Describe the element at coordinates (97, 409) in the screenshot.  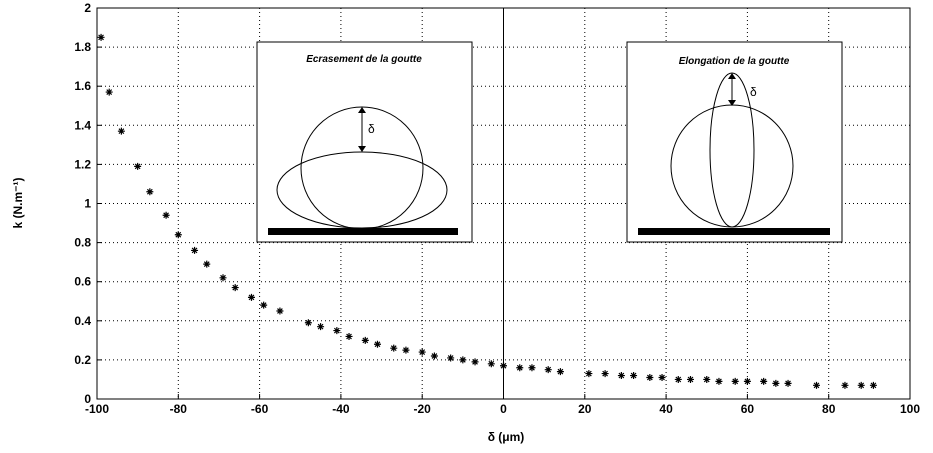
I see `x-tick-label: -100` at that location.